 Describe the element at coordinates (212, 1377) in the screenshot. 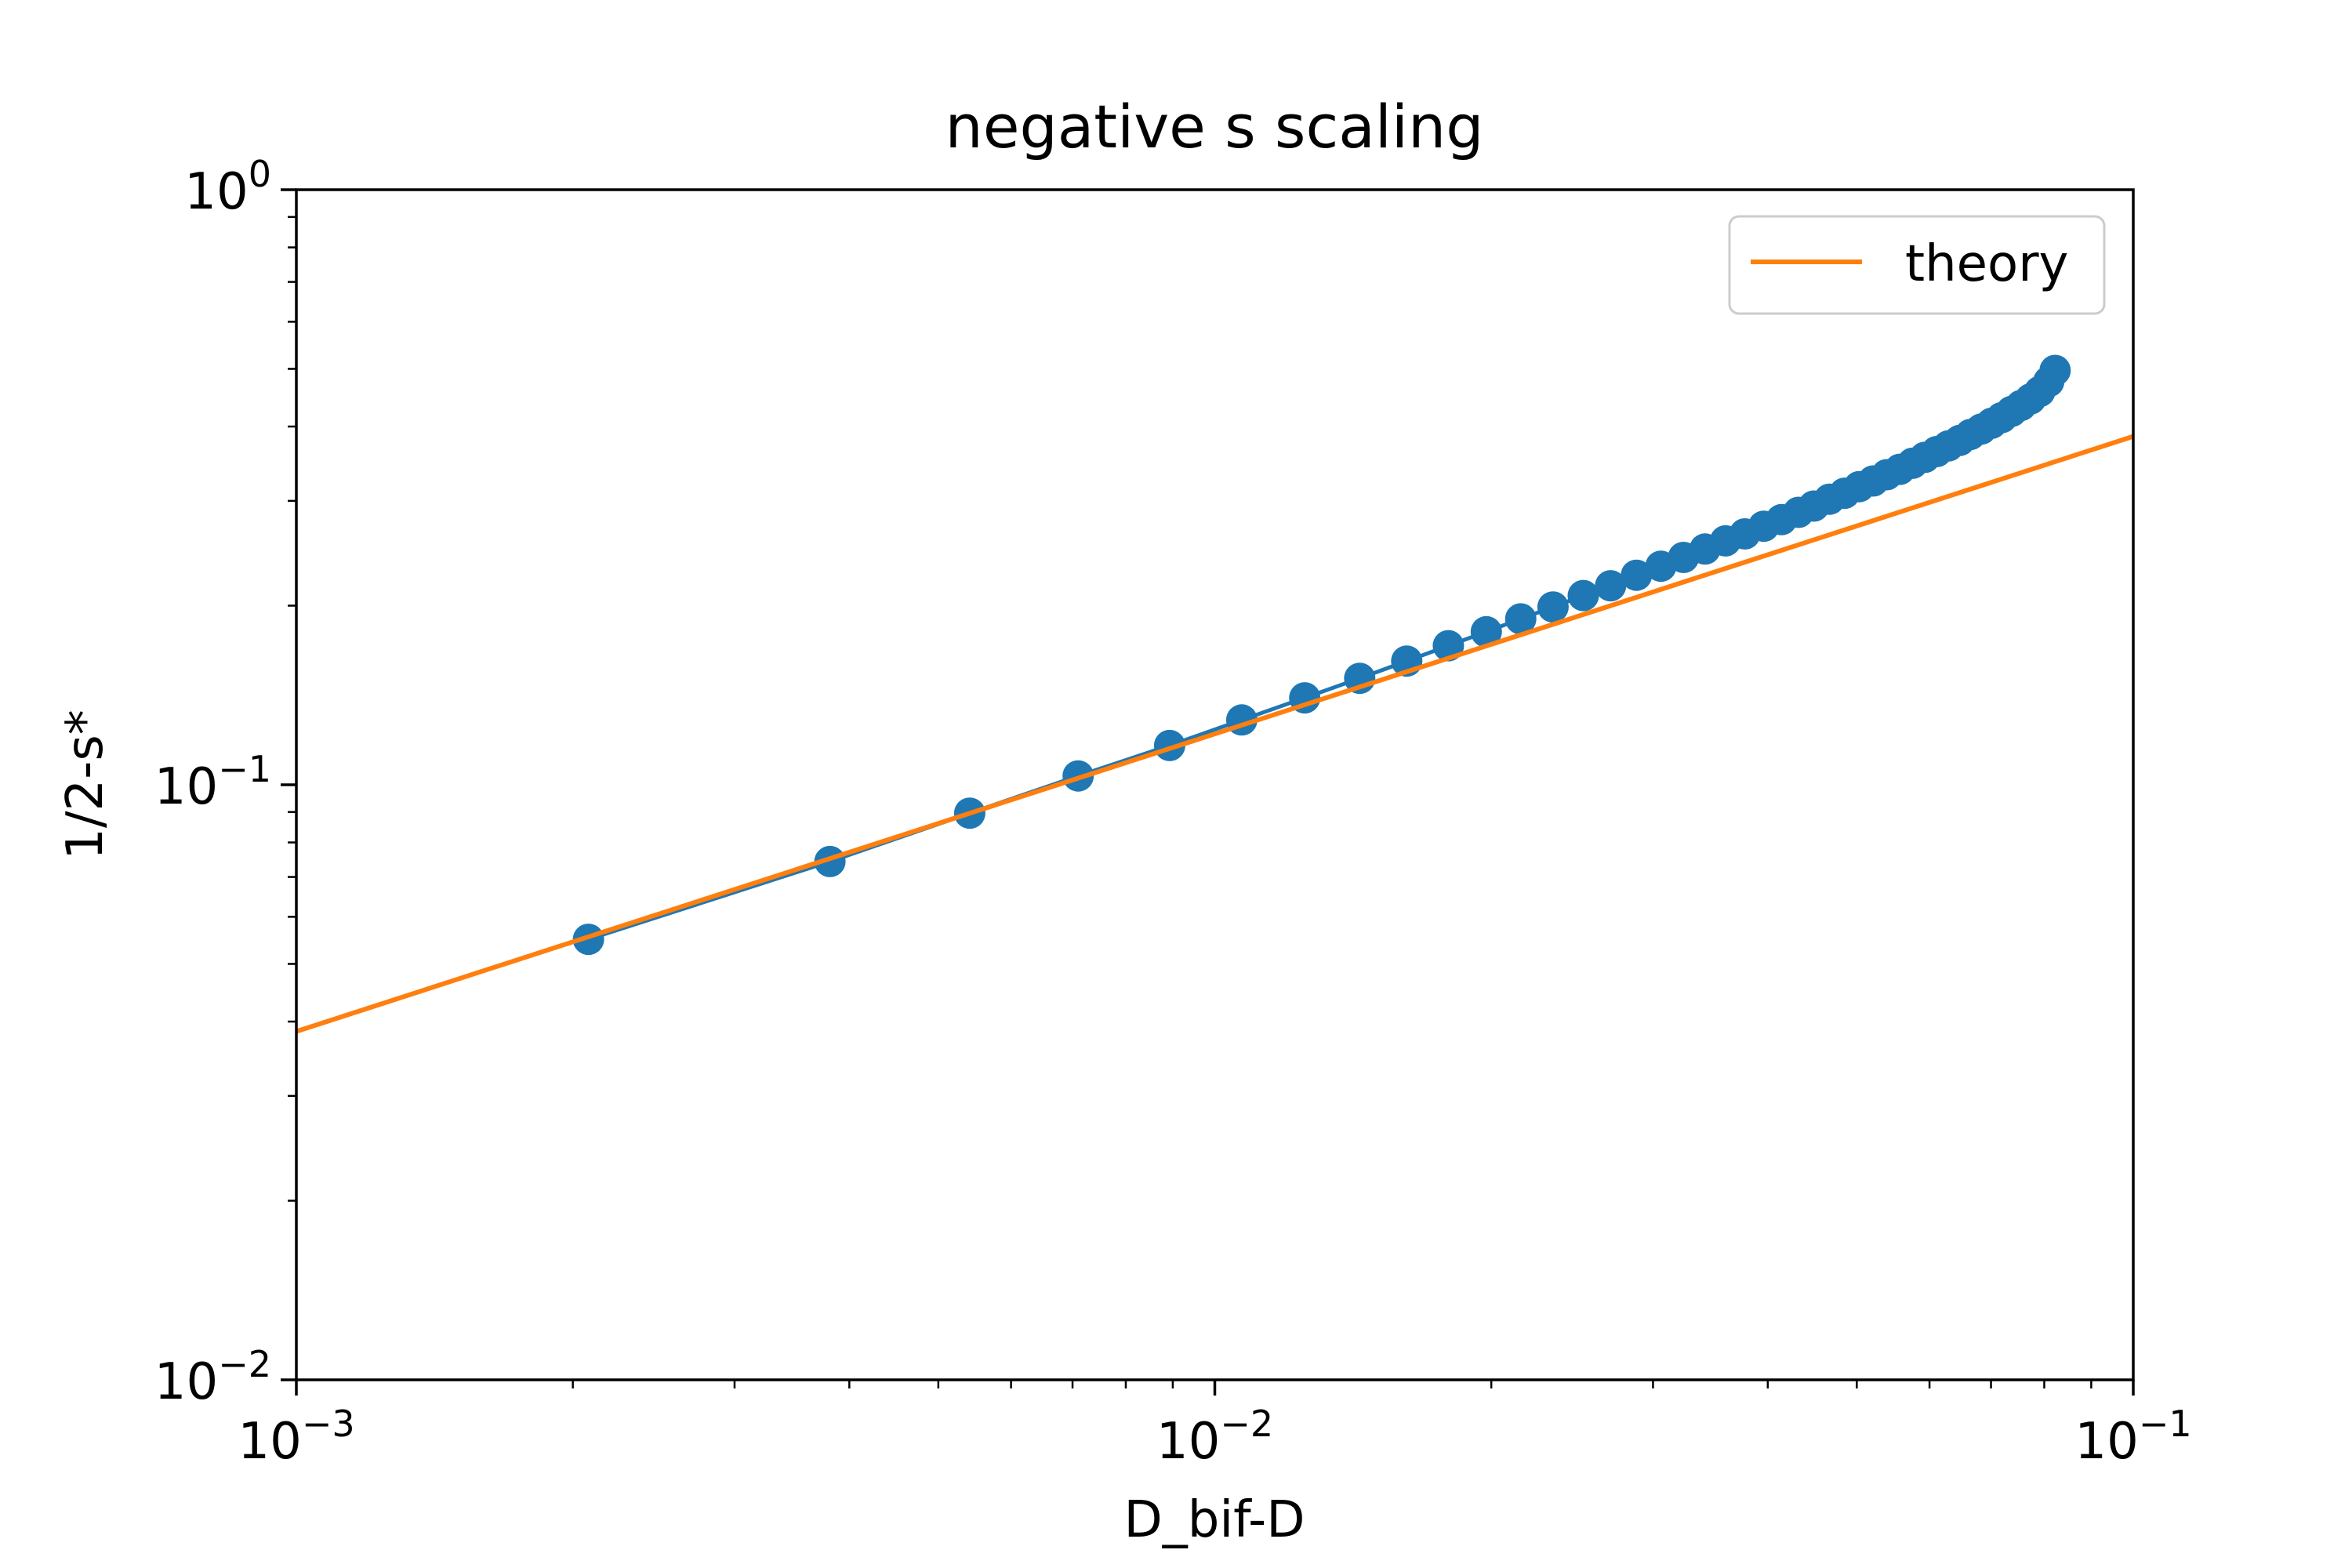

I see `y-tick-label: 10⁻²` at that location.